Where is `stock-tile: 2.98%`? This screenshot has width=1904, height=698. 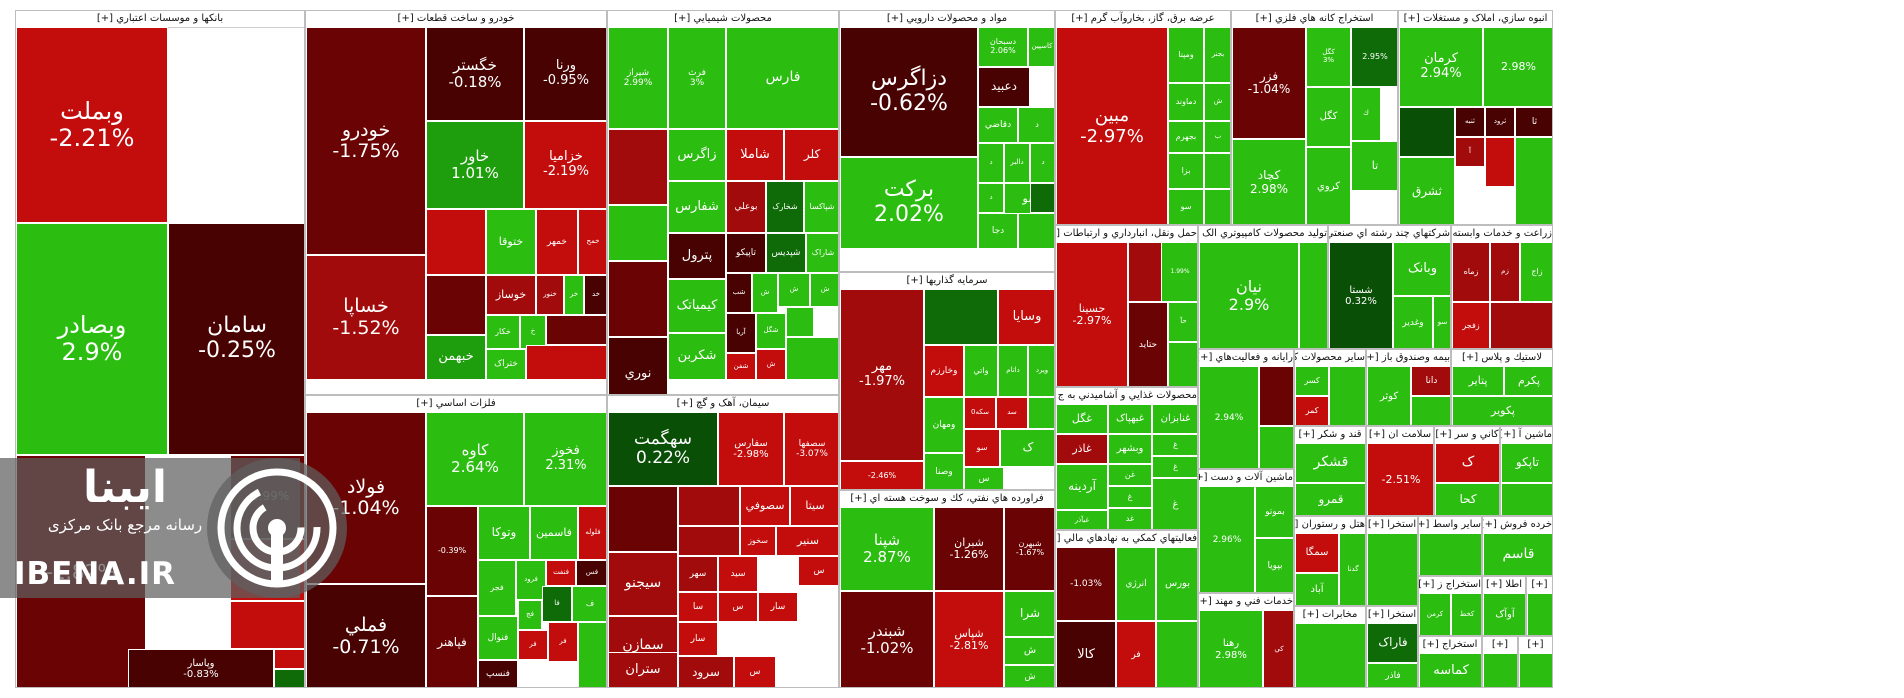 stock-tile: 2.98% is located at coordinates (1517, 67).